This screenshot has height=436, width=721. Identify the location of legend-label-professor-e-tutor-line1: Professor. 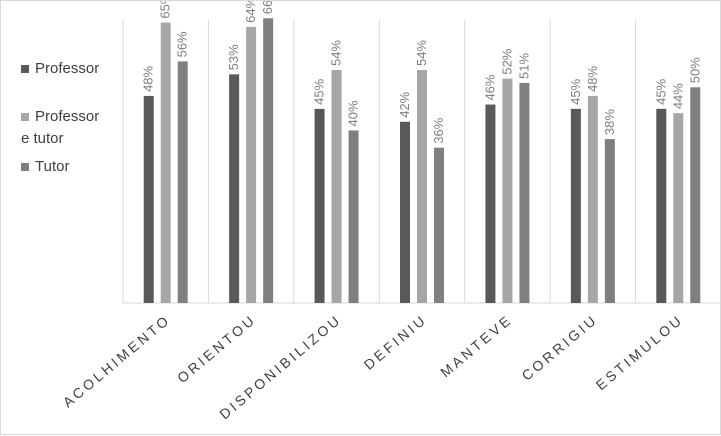
(67, 116).